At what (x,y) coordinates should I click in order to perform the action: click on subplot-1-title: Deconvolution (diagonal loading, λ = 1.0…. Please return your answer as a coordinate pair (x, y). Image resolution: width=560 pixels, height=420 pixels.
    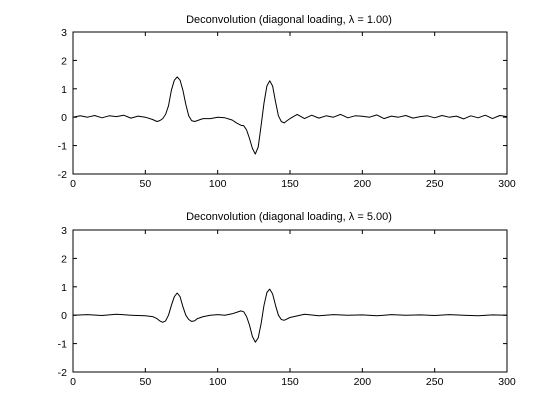
    Looking at the image, I should click on (289, 20).